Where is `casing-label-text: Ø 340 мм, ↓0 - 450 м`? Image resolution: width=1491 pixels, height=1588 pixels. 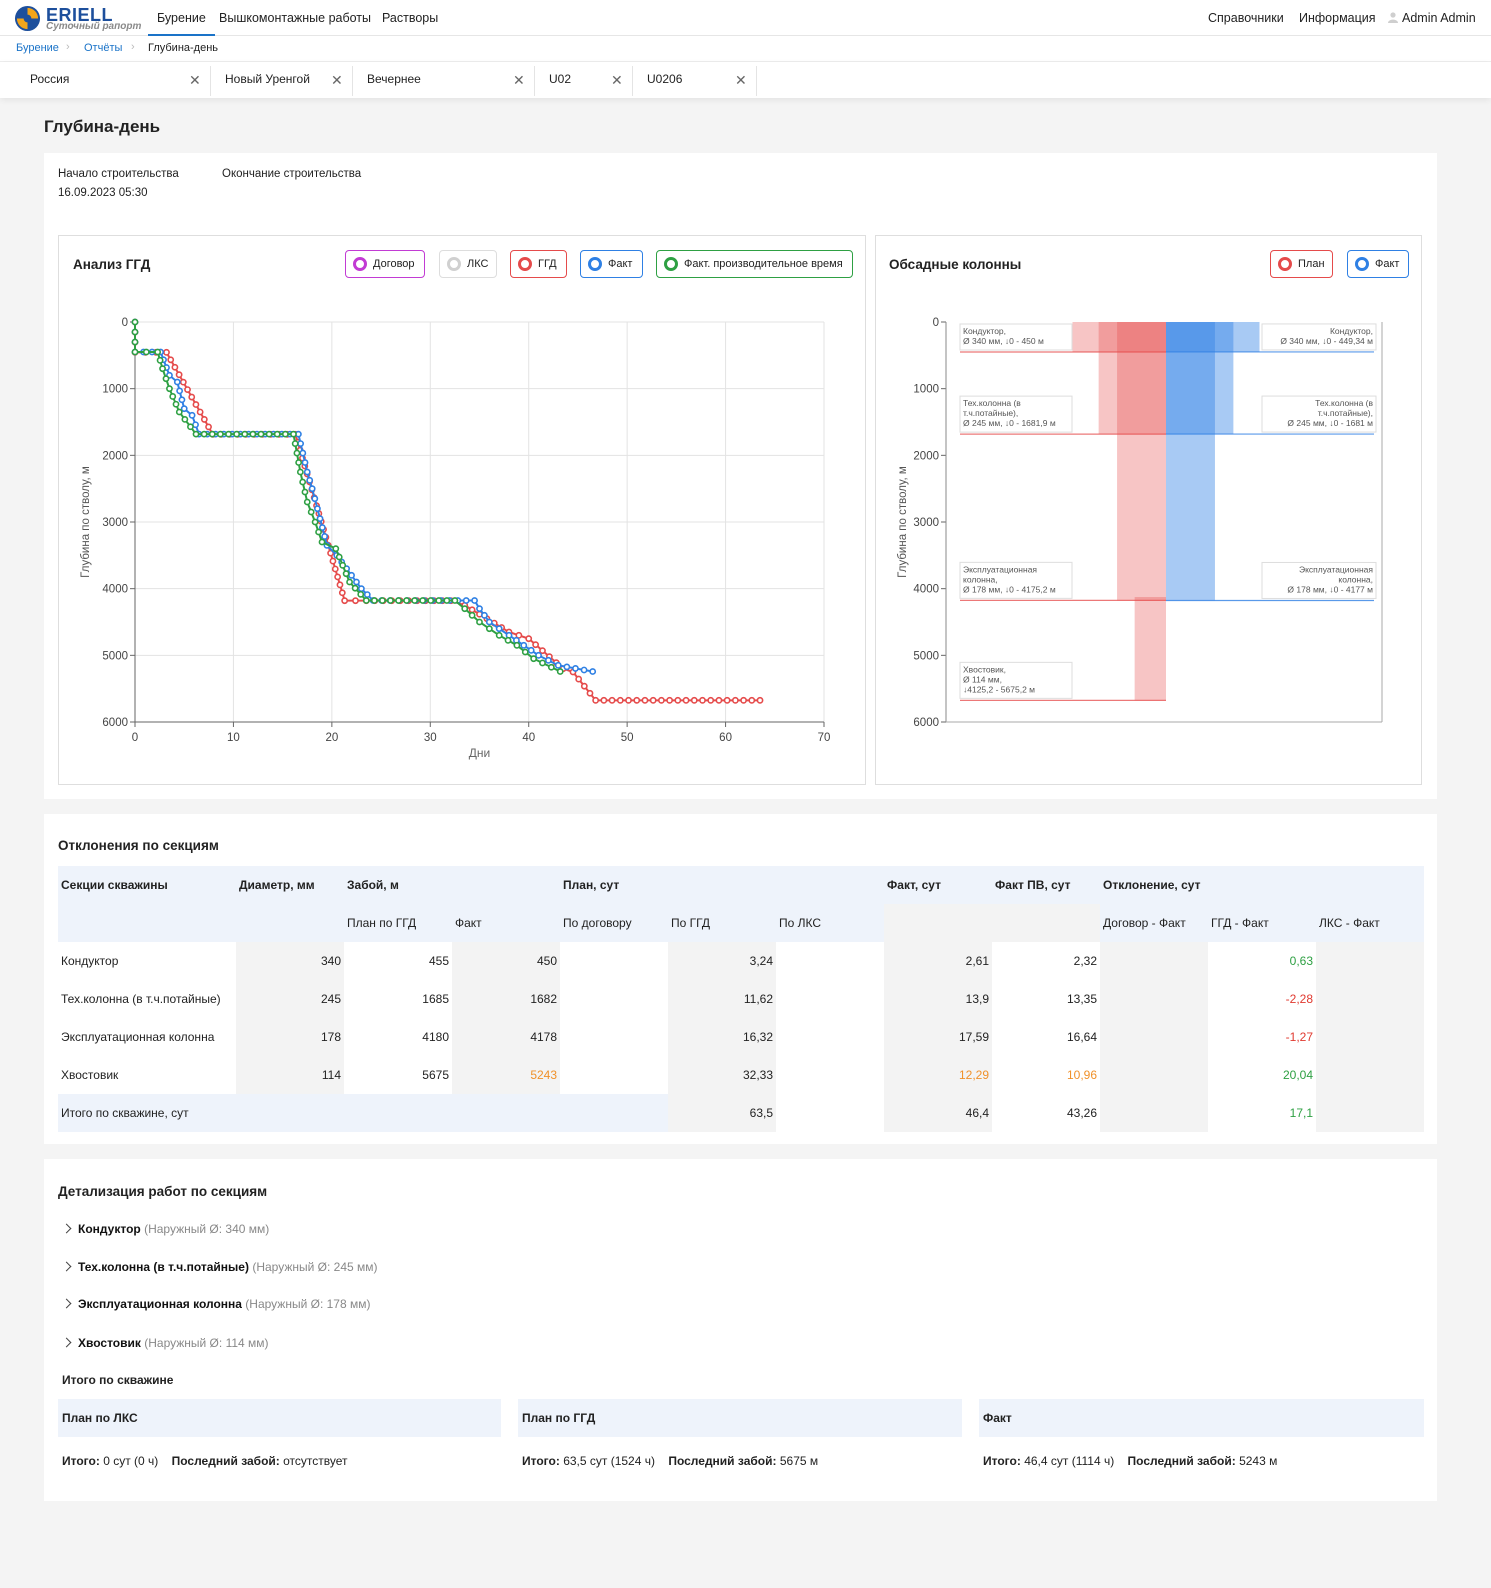
casing-label-text: Ø 340 мм, ↓0 - 450 м is located at coordinates (1003, 341).